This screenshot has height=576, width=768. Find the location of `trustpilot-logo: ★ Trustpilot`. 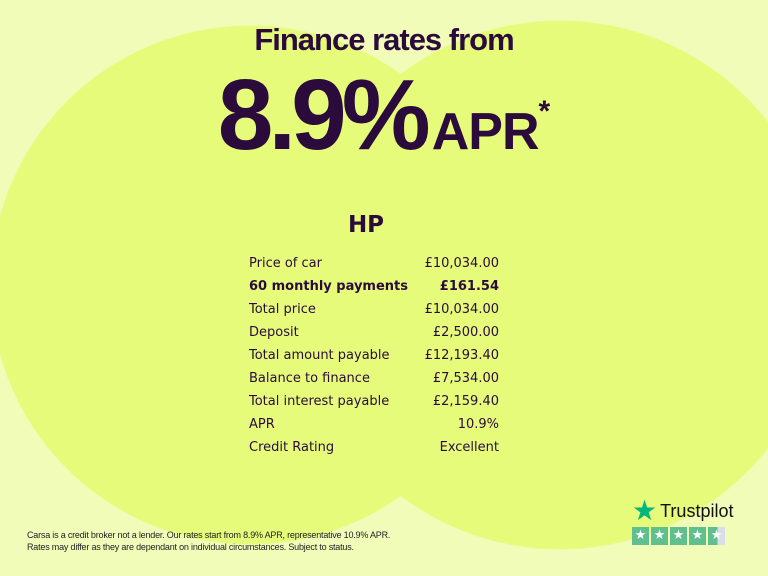

trustpilot-logo: ★ Trustpilot is located at coordinates (687, 510).